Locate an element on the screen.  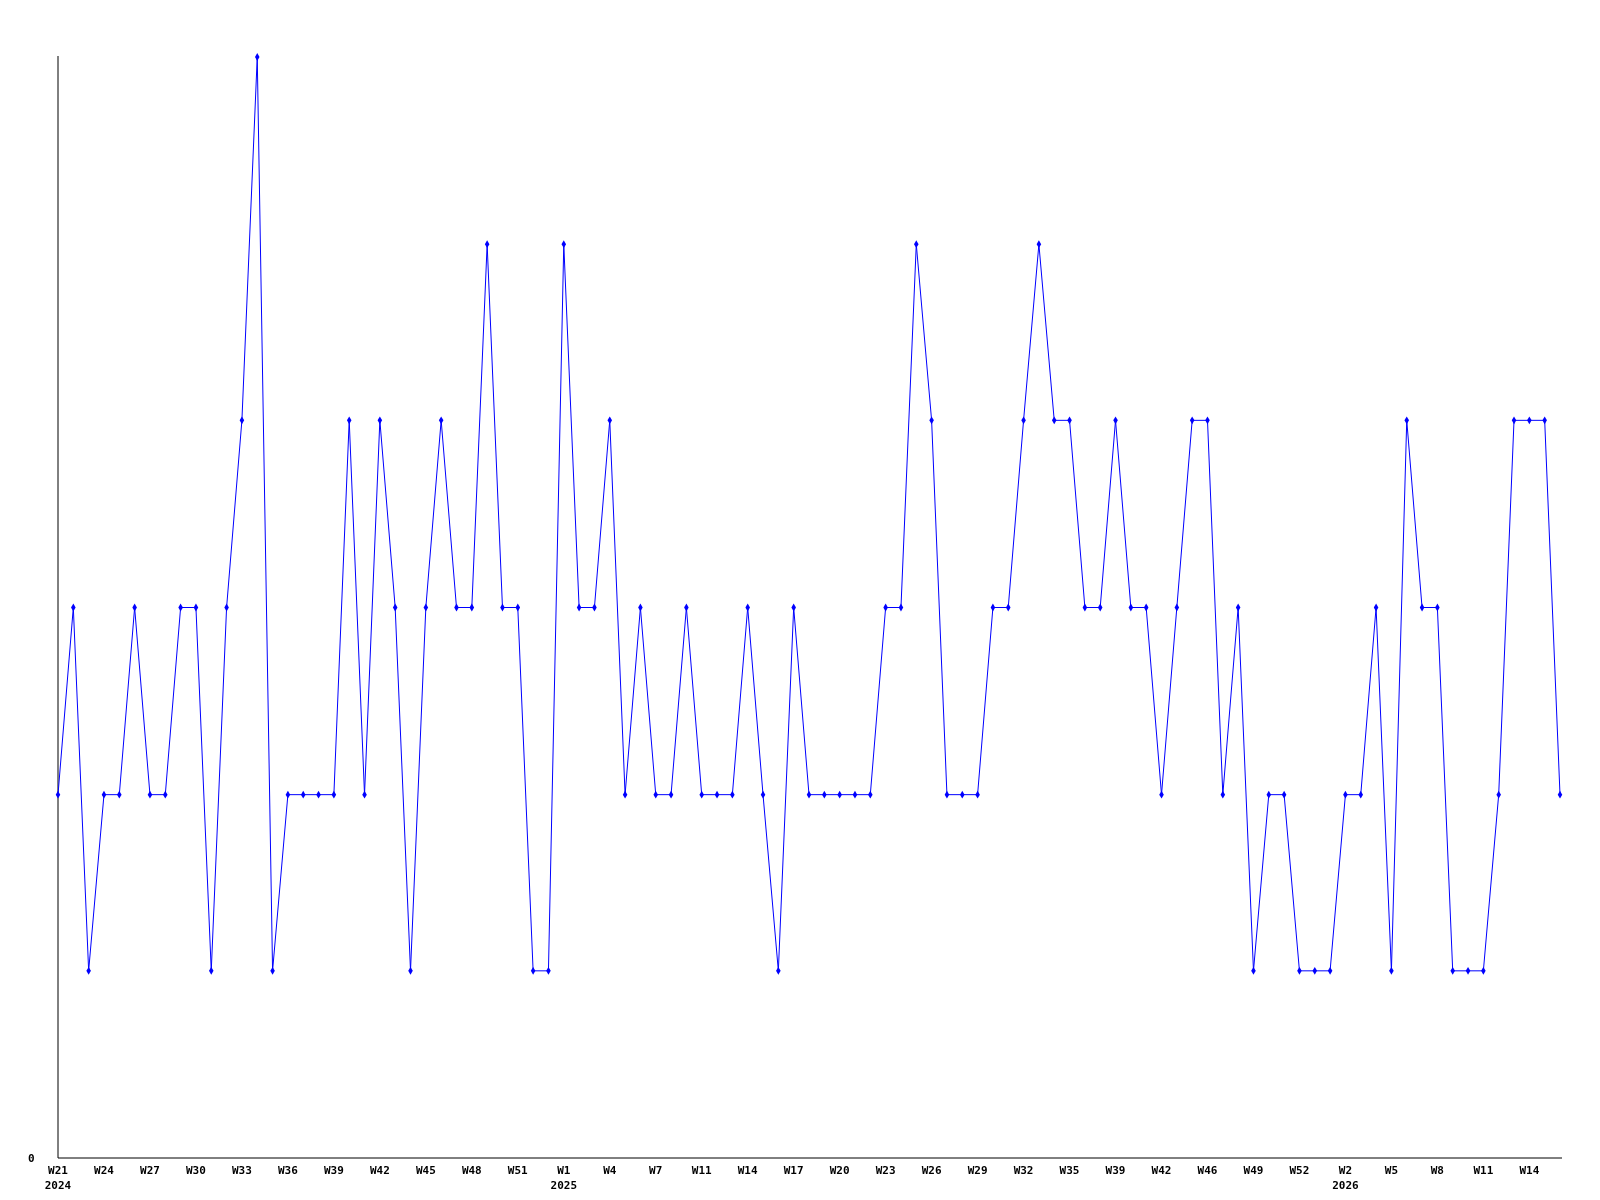
x-tick-label: W51 is located at coordinates (518, 1170).